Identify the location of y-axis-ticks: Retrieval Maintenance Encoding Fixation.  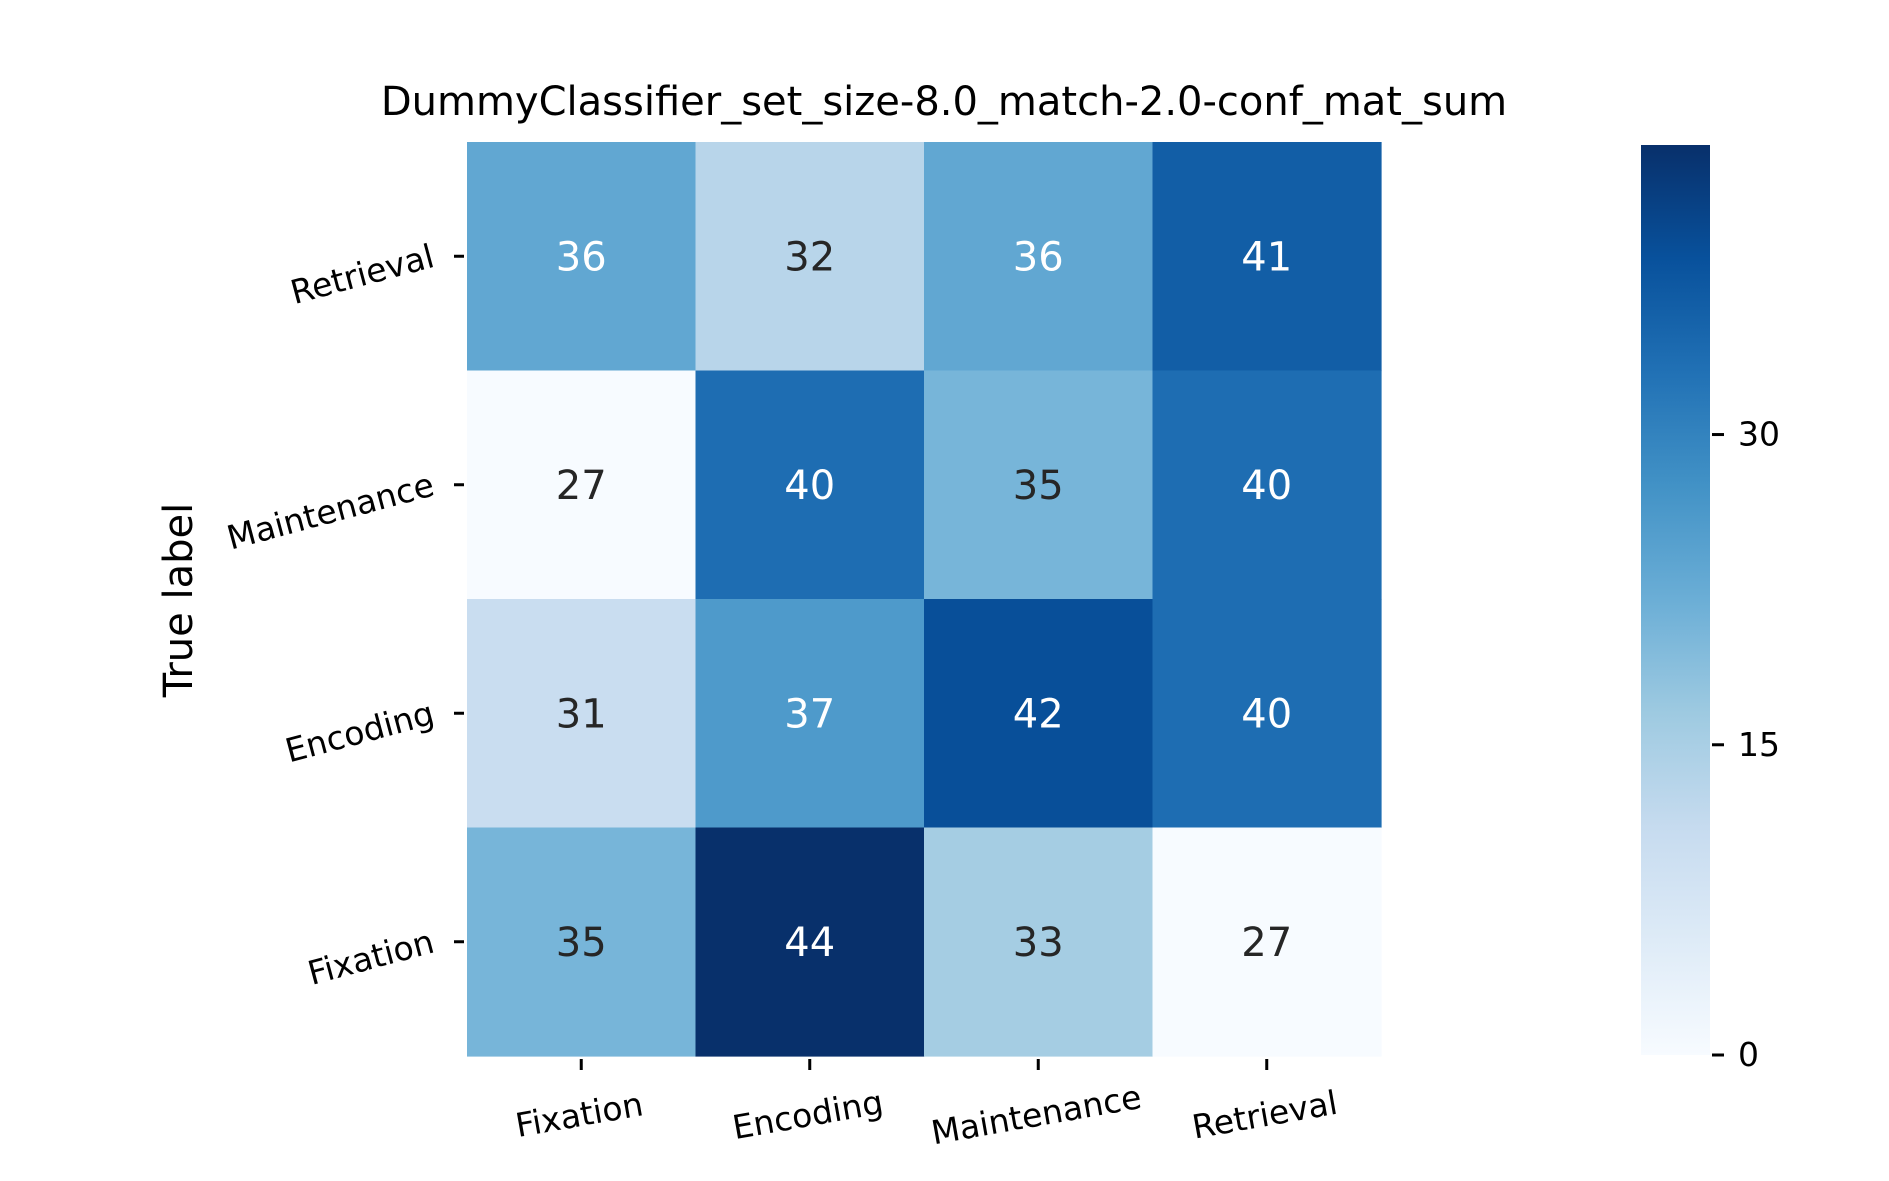
(343, 614).